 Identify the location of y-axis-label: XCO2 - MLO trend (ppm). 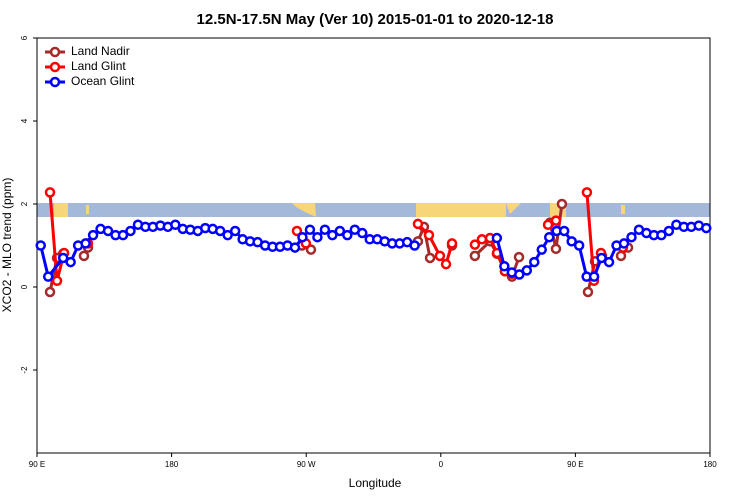
(7, 245).